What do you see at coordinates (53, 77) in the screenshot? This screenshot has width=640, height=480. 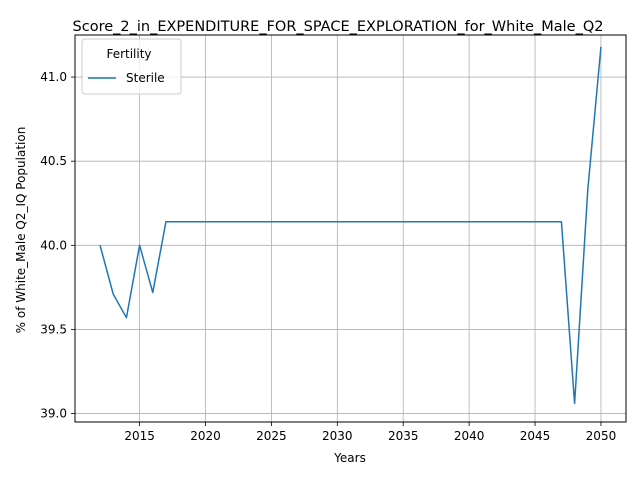 I see `y-tick-label: 41.0` at bounding box center [53, 77].